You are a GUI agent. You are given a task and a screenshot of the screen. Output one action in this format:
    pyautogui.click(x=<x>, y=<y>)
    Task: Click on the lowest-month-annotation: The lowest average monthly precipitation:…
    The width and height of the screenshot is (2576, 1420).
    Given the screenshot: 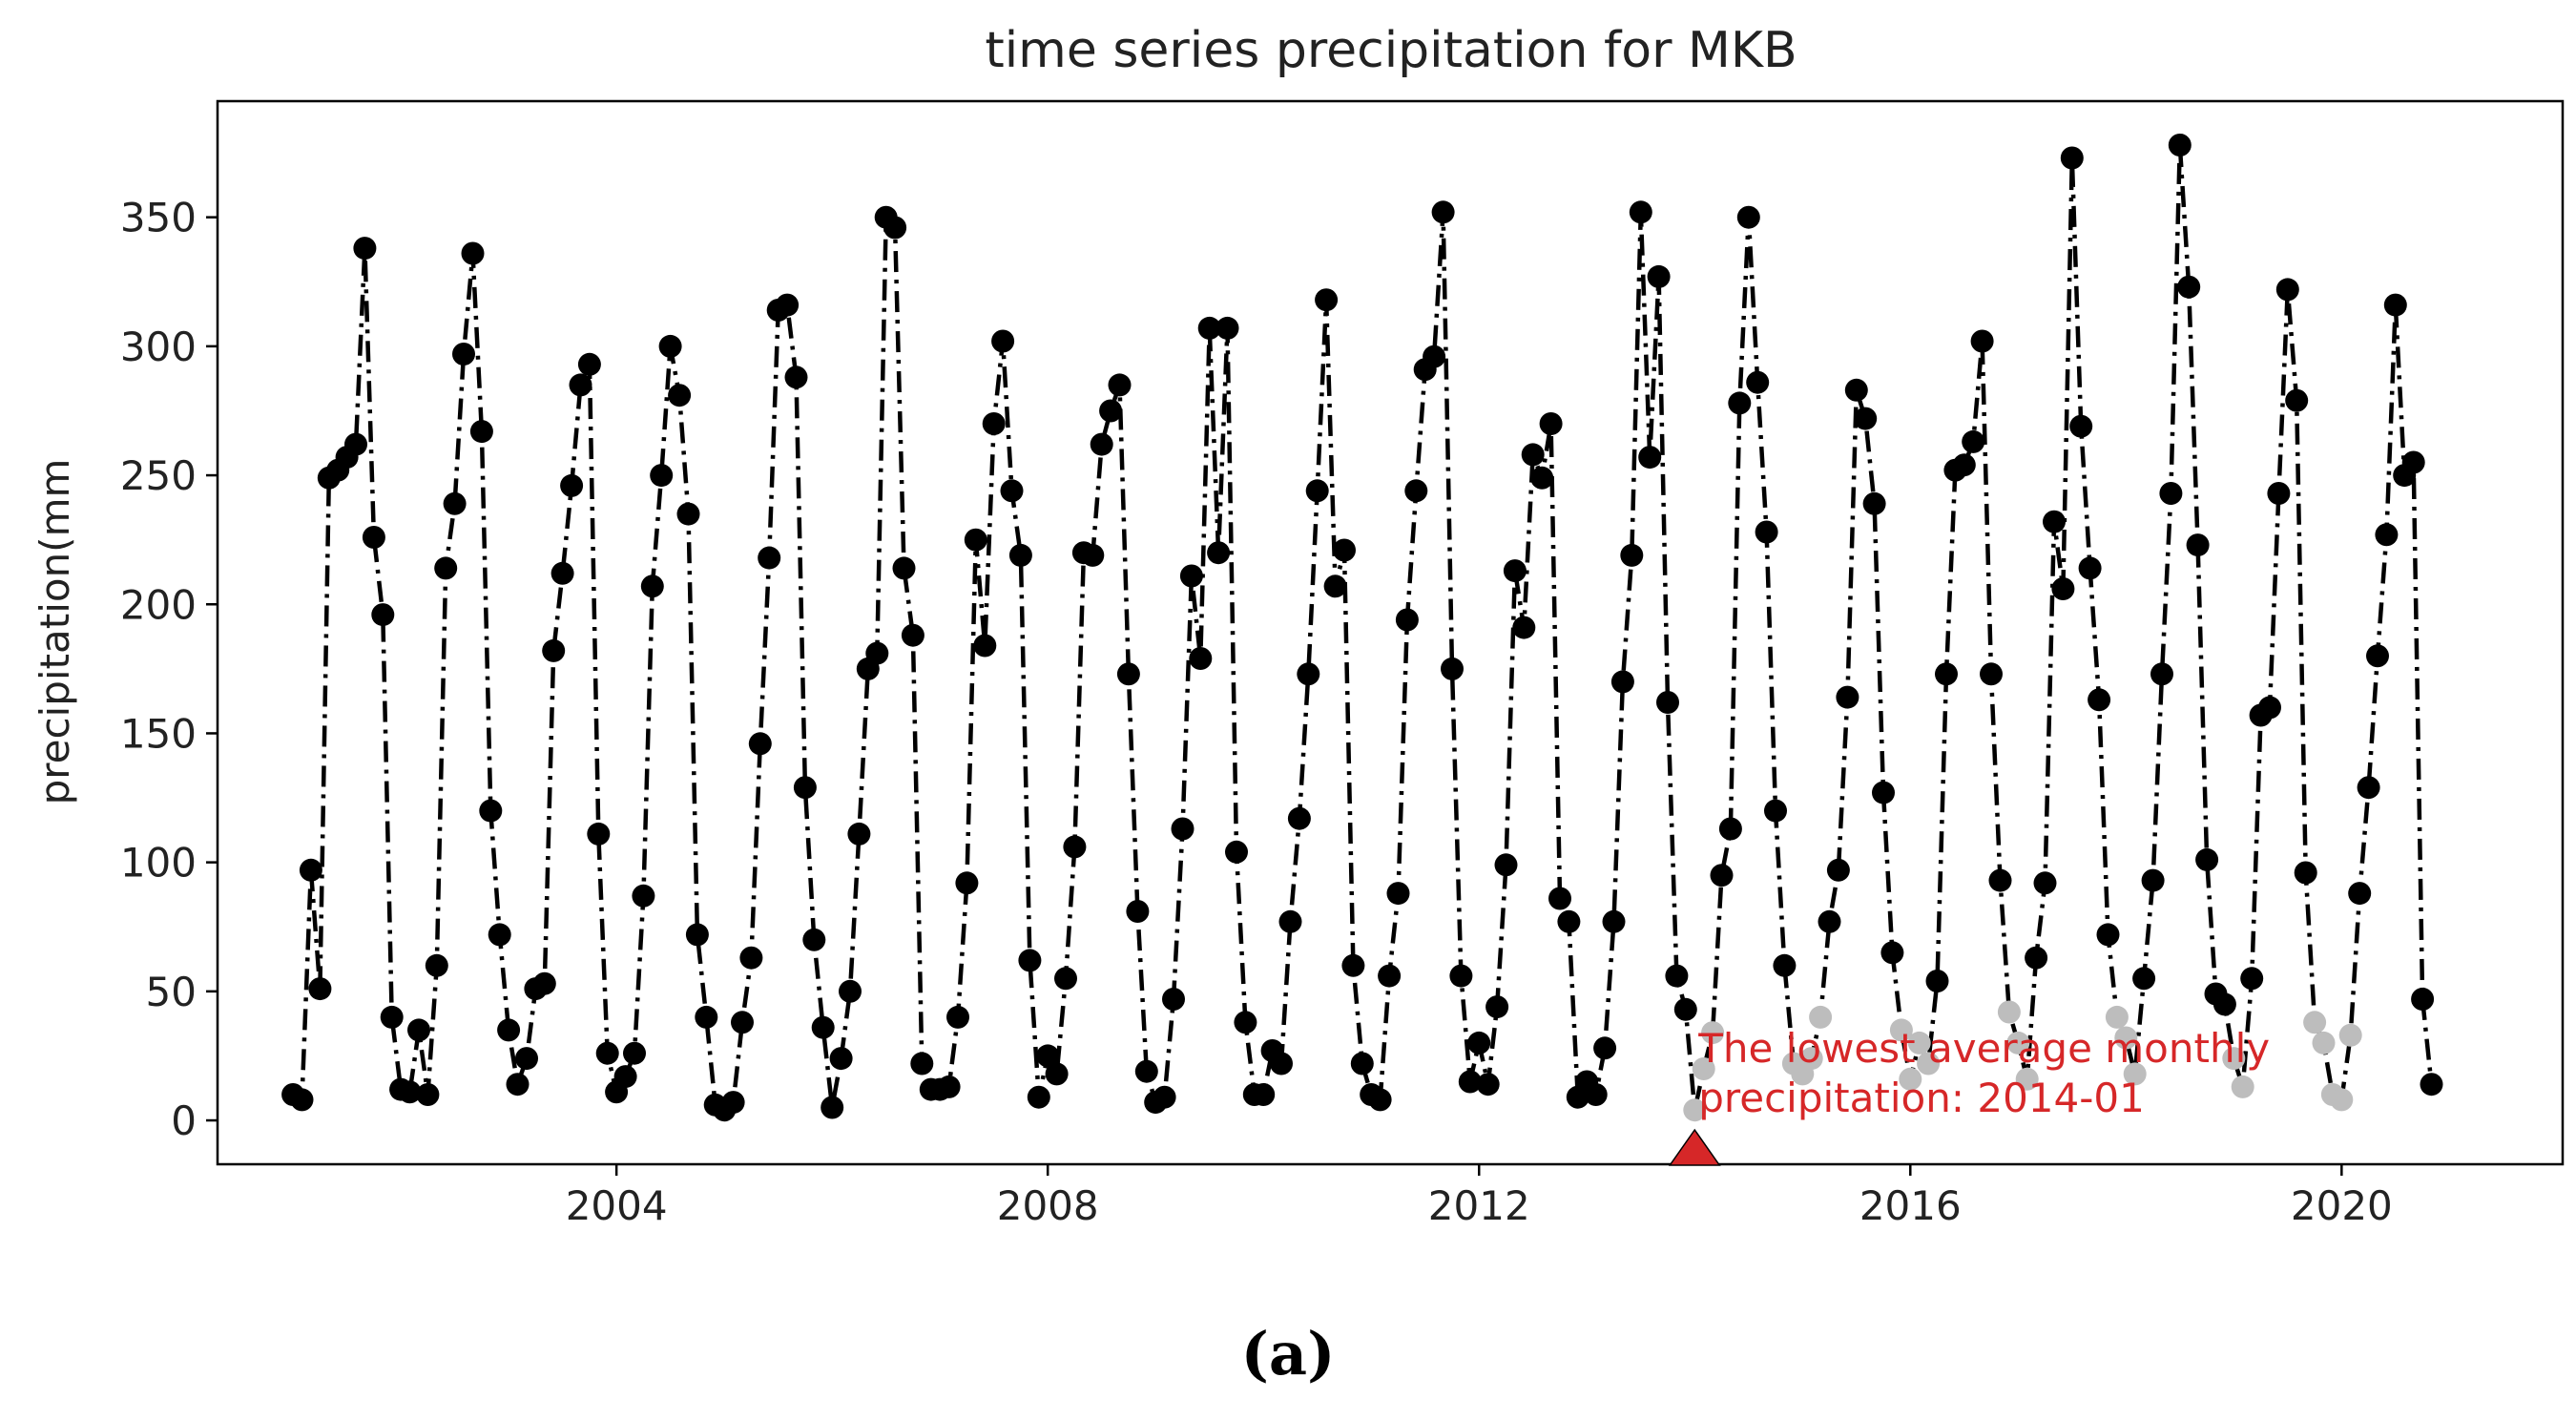 What is the action you would take?
    pyautogui.click(x=1983, y=1073)
    